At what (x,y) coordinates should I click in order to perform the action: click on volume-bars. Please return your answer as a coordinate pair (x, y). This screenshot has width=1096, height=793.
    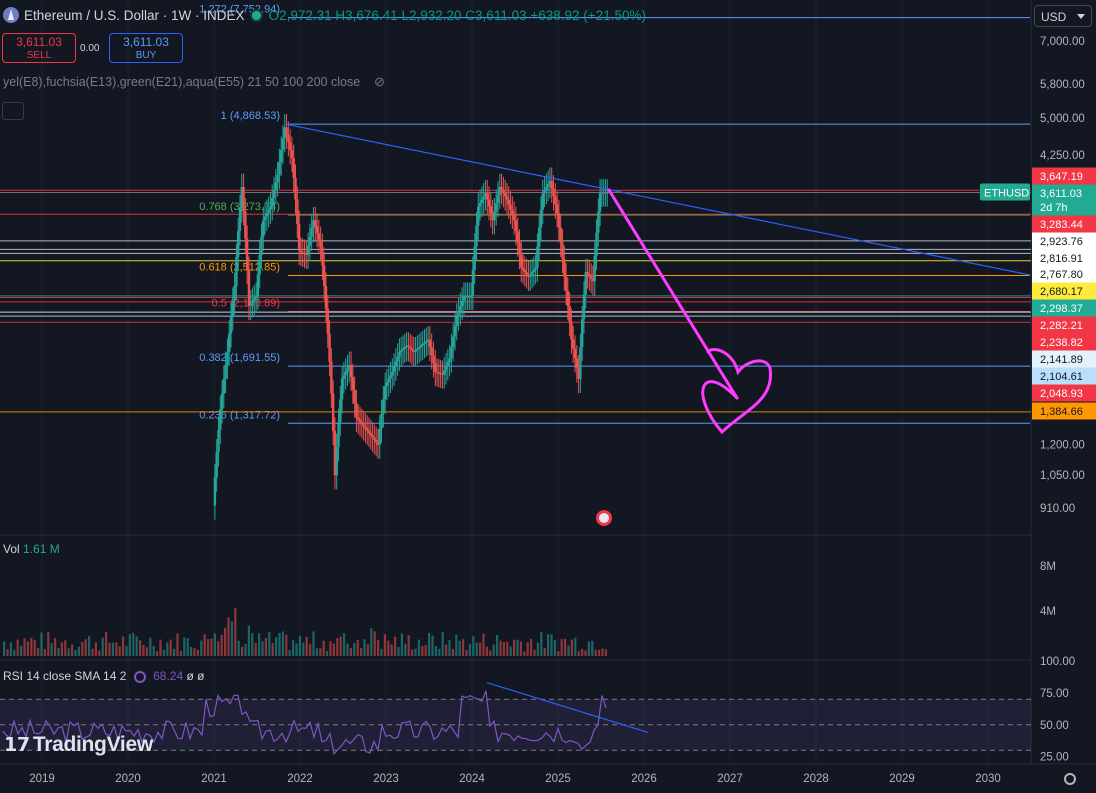
    Looking at the image, I should click on (305, 632).